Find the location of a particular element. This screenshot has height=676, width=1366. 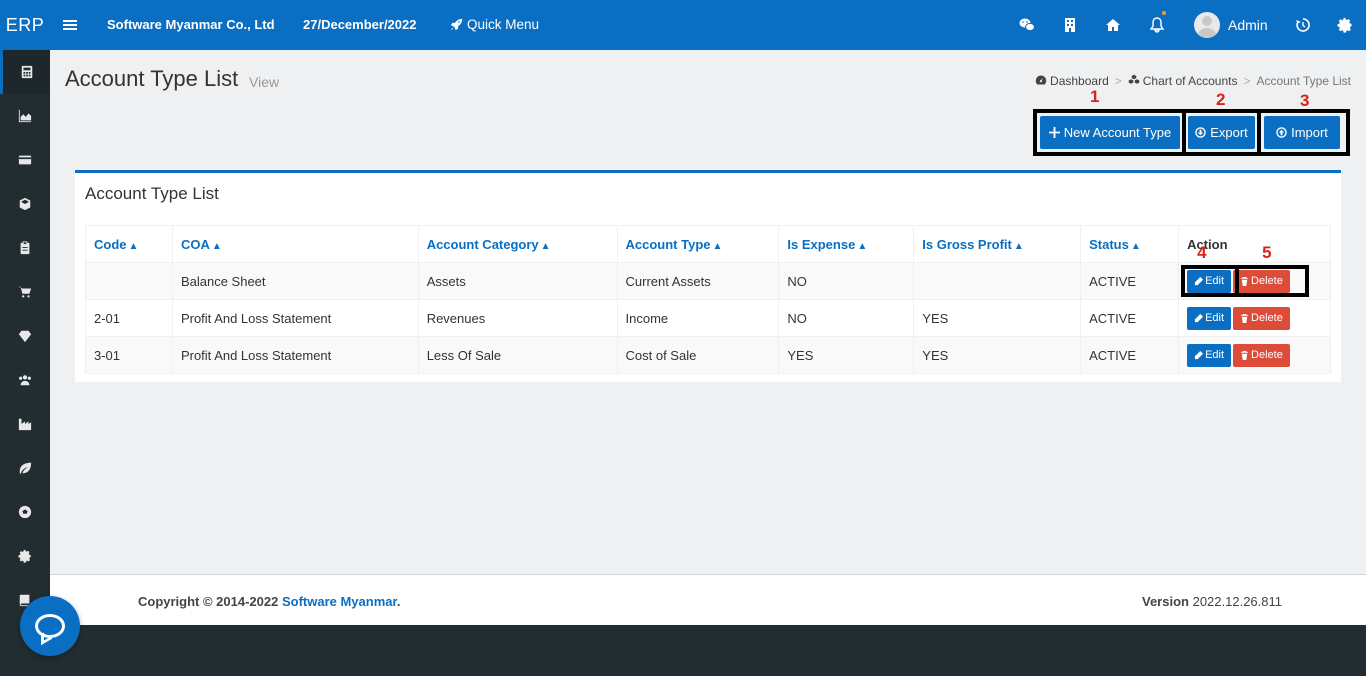

diamond-icon is located at coordinates (25, 336).